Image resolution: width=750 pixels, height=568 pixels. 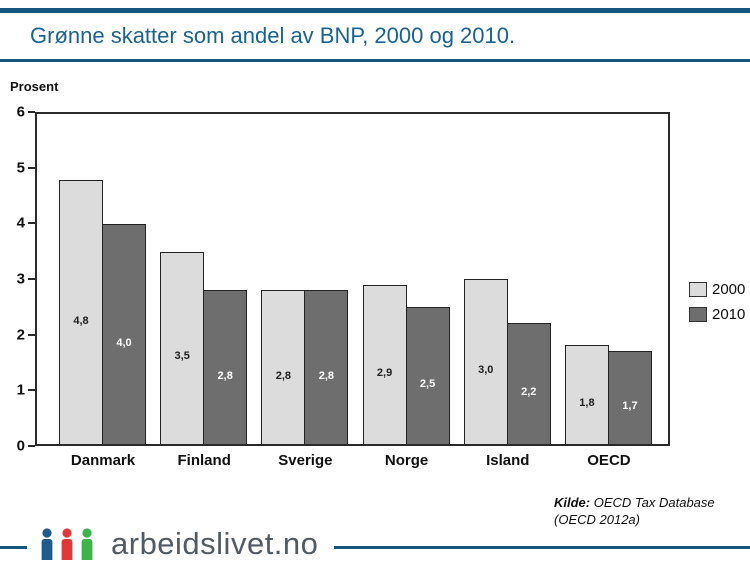 What do you see at coordinates (629, 397) in the screenshot?
I see `bar-2010-oecd: 1,7` at bounding box center [629, 397].